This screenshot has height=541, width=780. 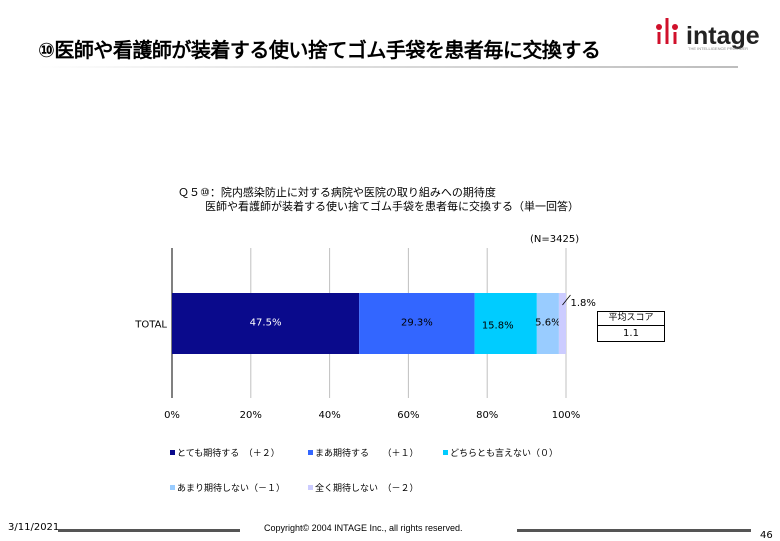 I want to click on legend-item: あまり期待しない（－１）, so click(x=227, y=487).